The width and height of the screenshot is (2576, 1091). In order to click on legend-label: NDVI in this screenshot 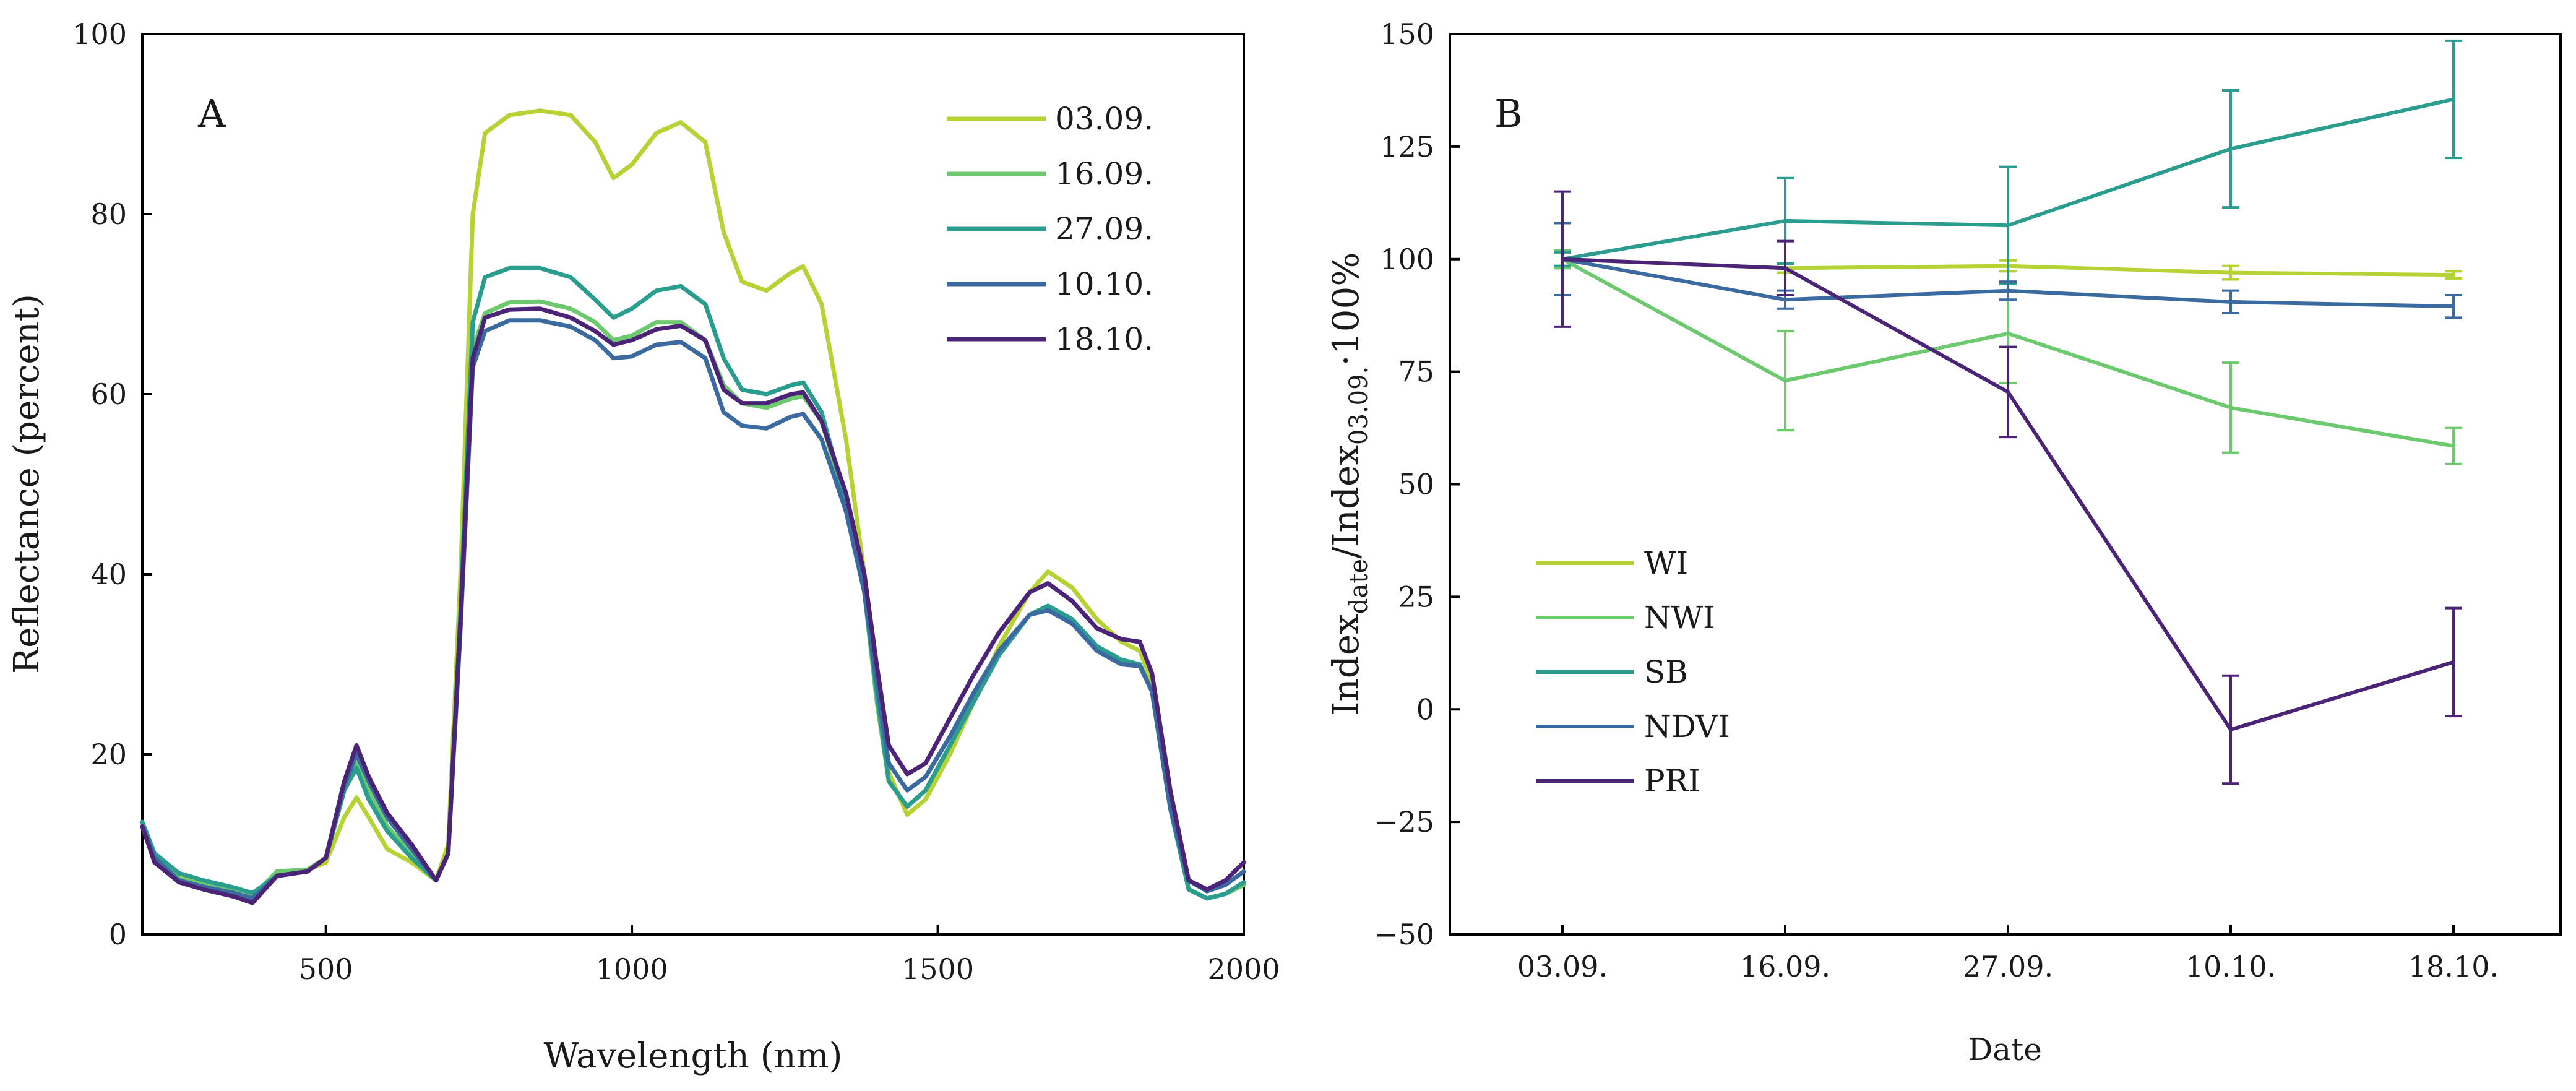, I will do `click(1687, 726)`.